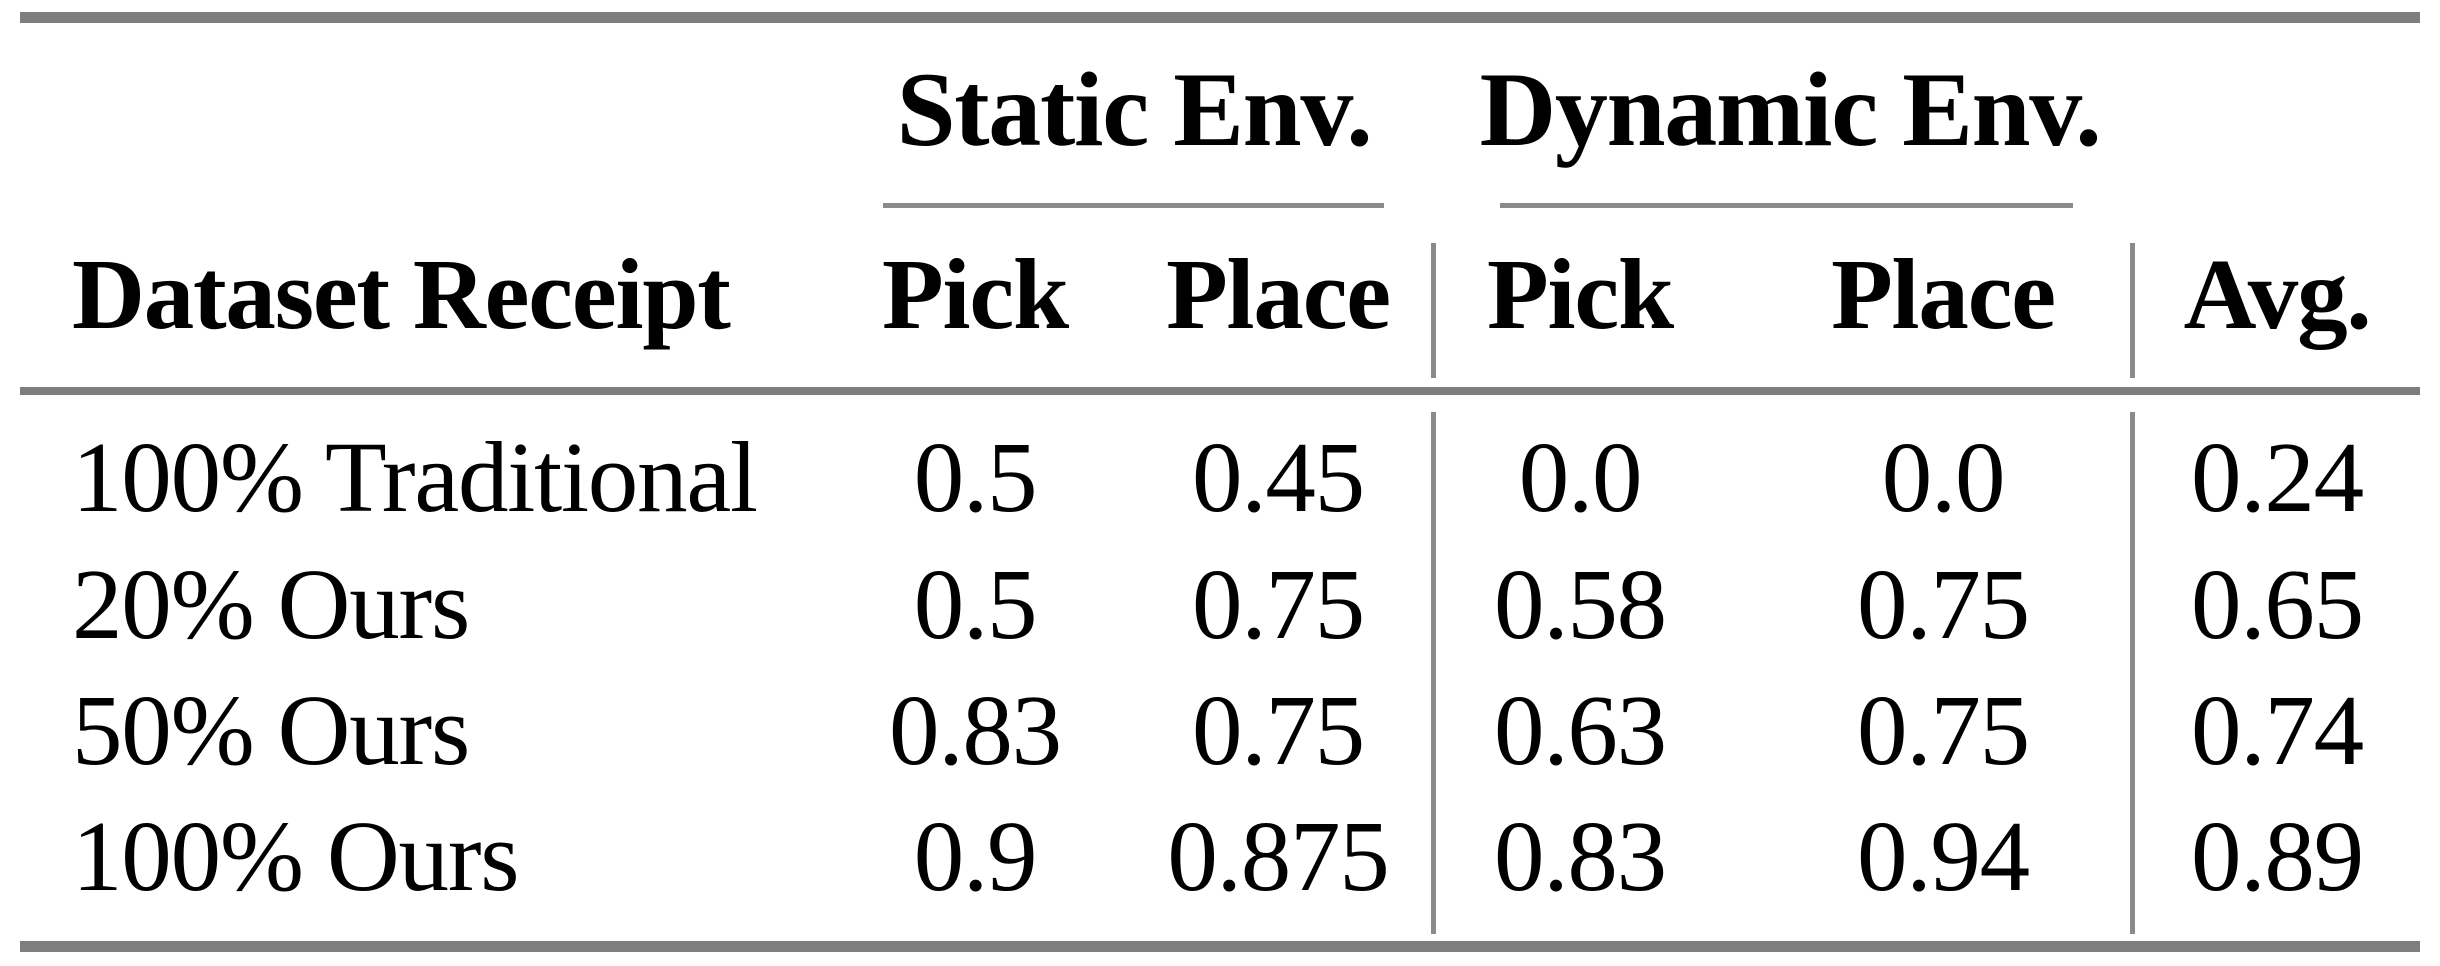 The image size is (2440, 966). Describe the element at coordinates (1790, 109) in the screenshot. I see `group-header-dynamic-env: Dynamic Env.` at that location.